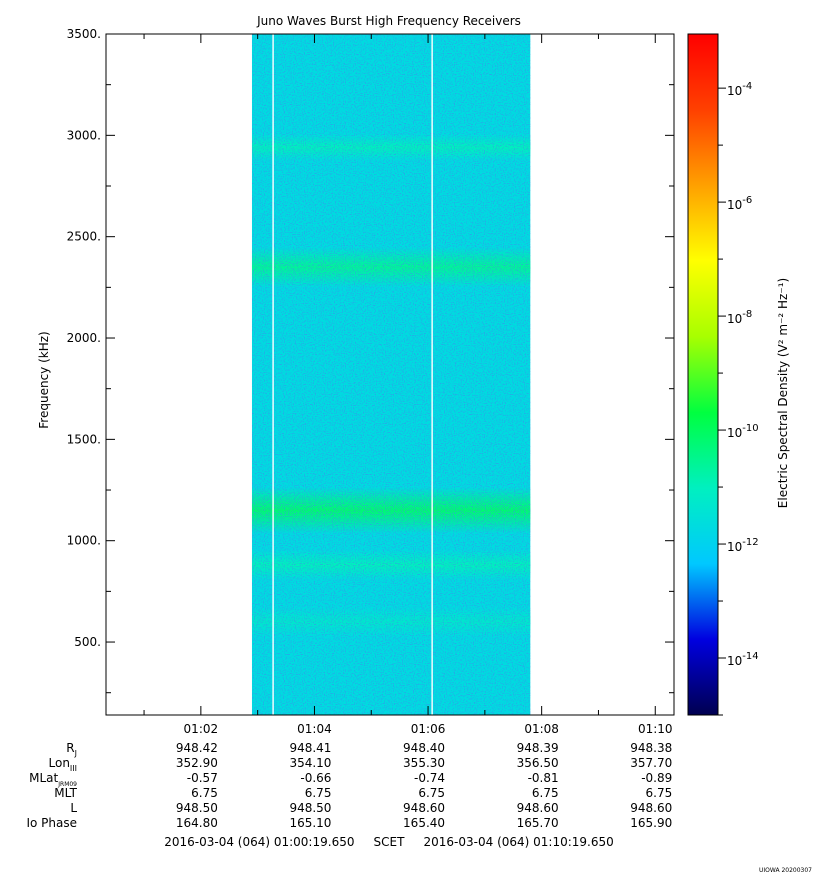  I want to click on ephemeris-row-label-subscript: J, so click(75, 753).